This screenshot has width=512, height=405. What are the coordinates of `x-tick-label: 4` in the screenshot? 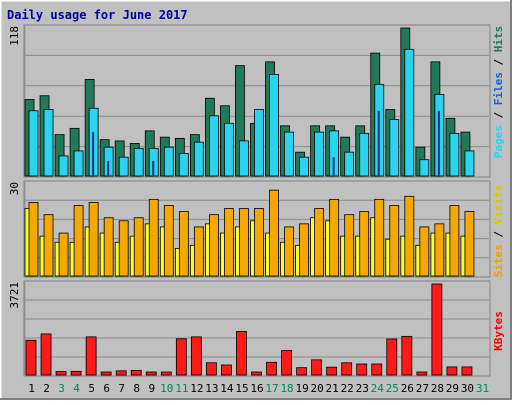 It's located at (76, 388).